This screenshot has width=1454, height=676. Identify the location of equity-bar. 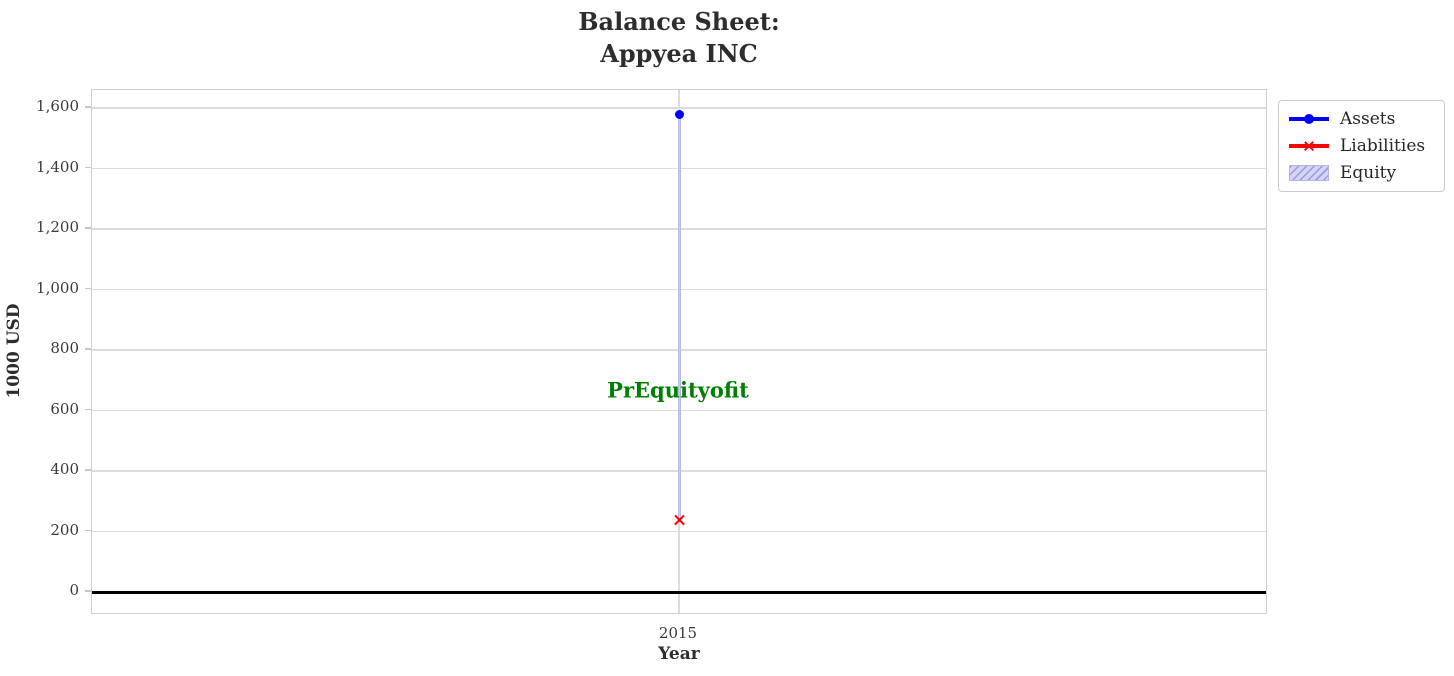
(679, 317).